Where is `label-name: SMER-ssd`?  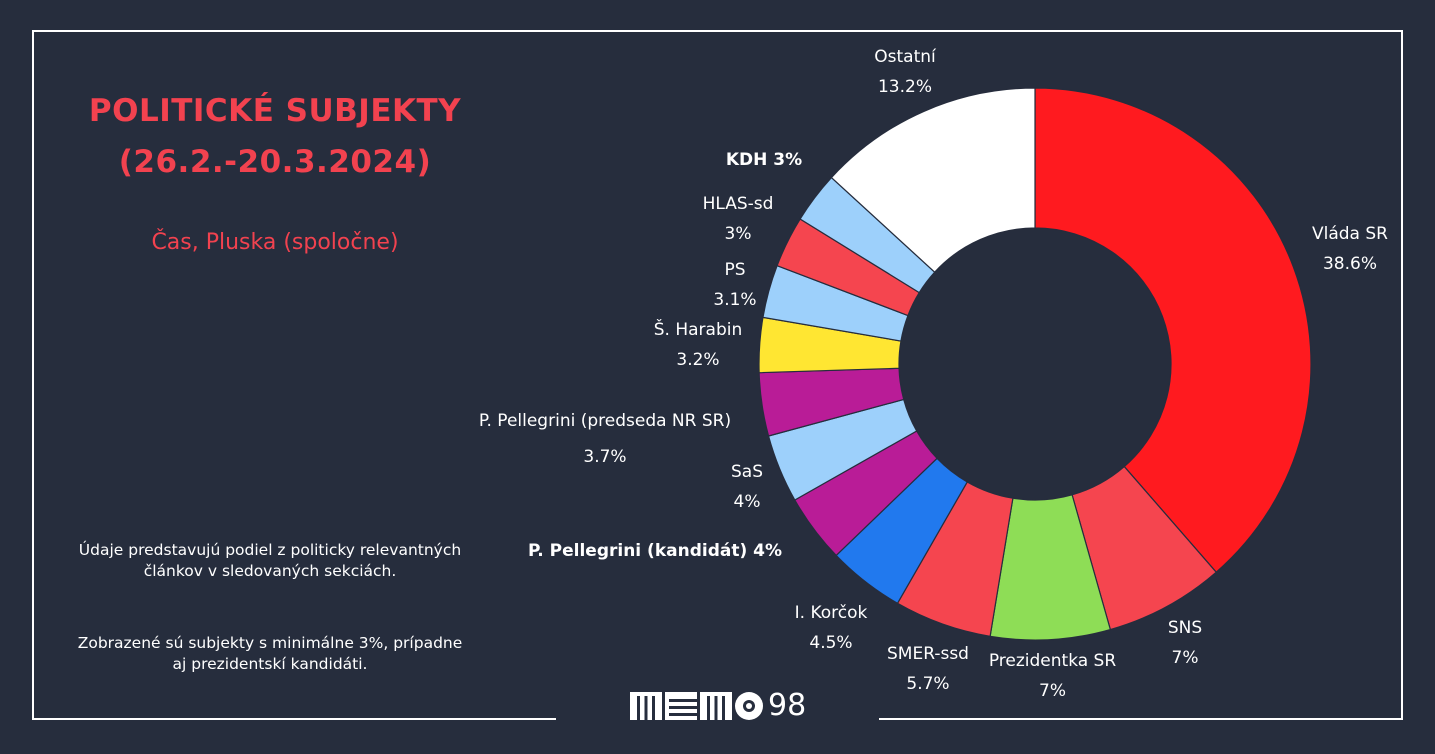 label-name: SMER-ssd is located at coordinates (928, 654).